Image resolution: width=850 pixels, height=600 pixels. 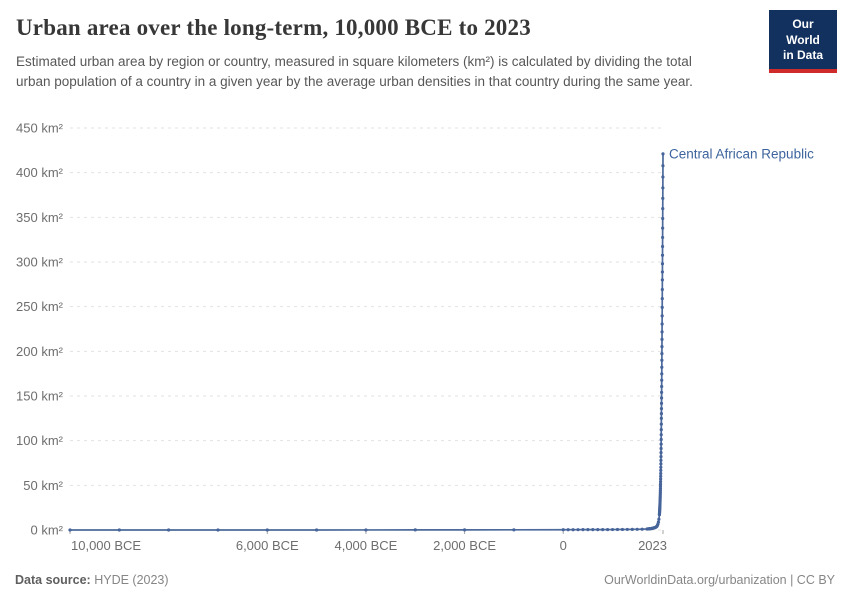 What do you see at coordinates (129, 580) in the screenshot?
I see `data-source-value: HYDE (2023)` at bounding box center [129, 580].